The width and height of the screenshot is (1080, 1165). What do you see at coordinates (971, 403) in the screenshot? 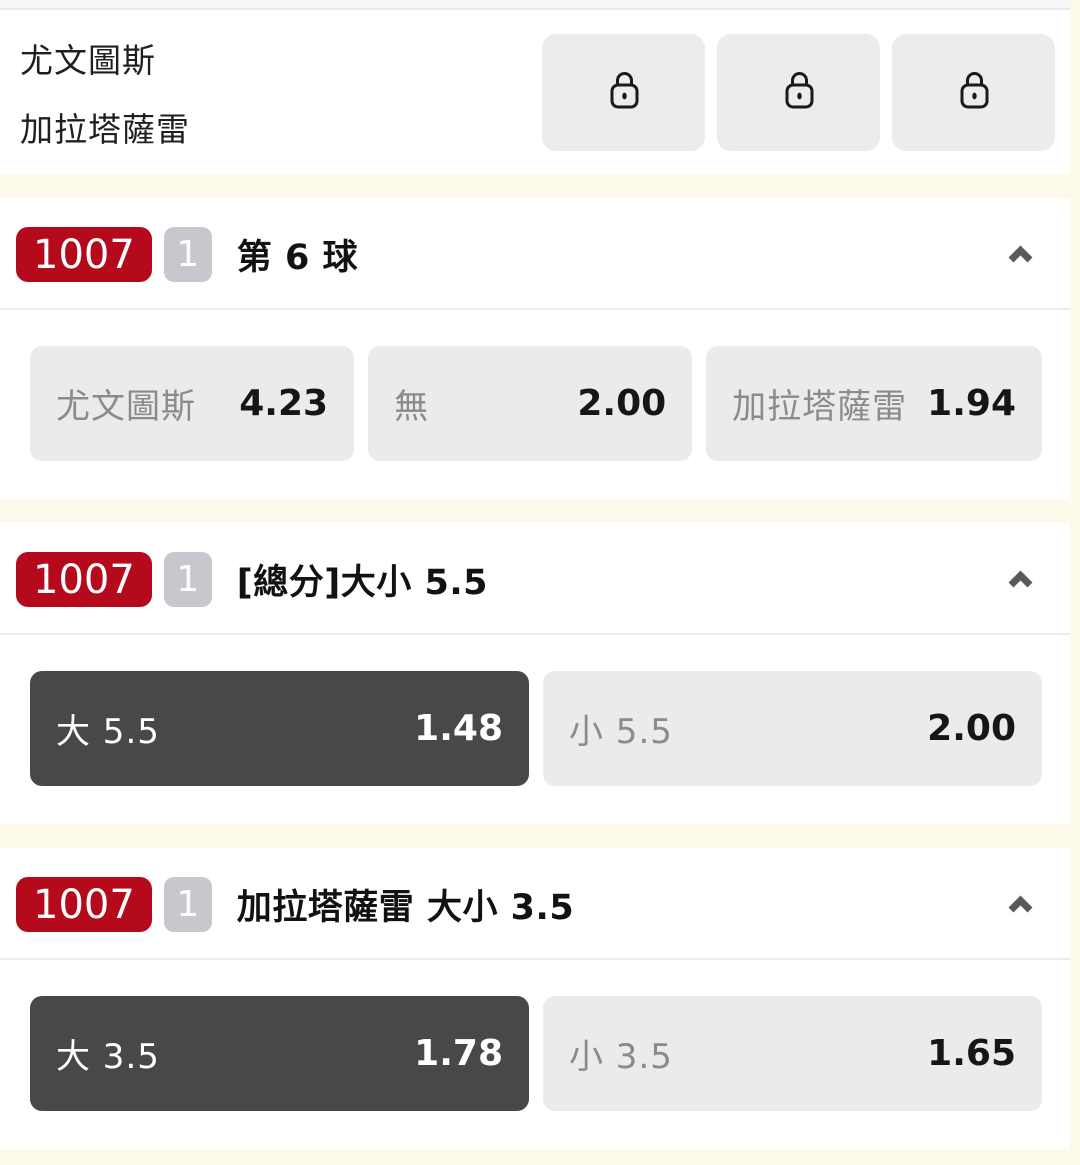
I see `outcome-odds: 1.94` at bounding box center [971, 403].